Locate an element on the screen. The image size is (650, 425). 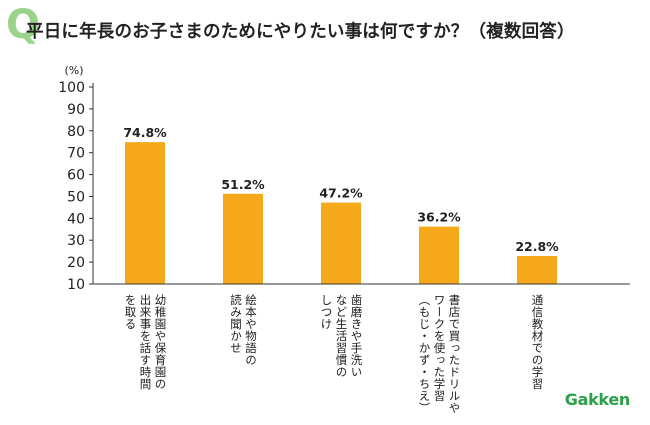
y-tick-label: 80 is located at coordinates (76, 132).